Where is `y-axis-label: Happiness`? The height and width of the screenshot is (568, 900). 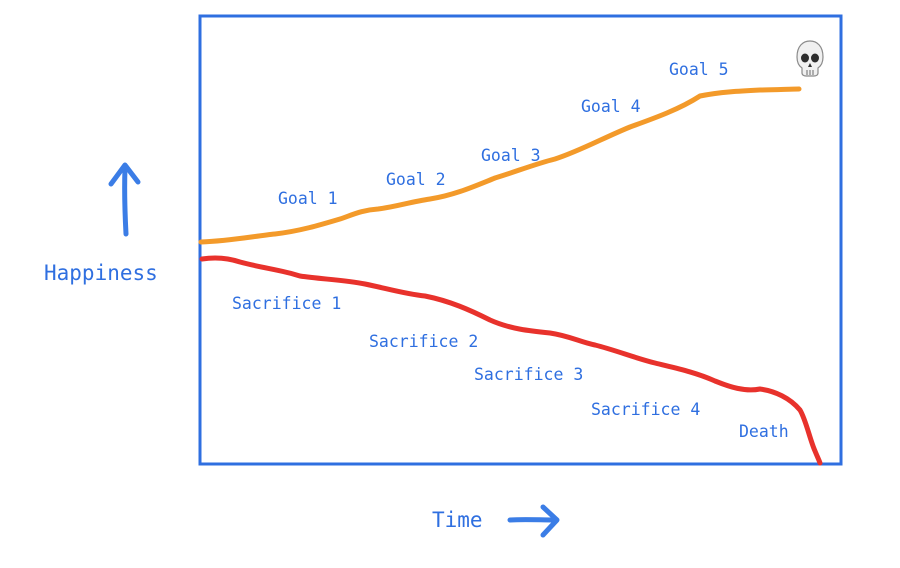 y-axis-label: Happiness is located at coordinates (101, 273).